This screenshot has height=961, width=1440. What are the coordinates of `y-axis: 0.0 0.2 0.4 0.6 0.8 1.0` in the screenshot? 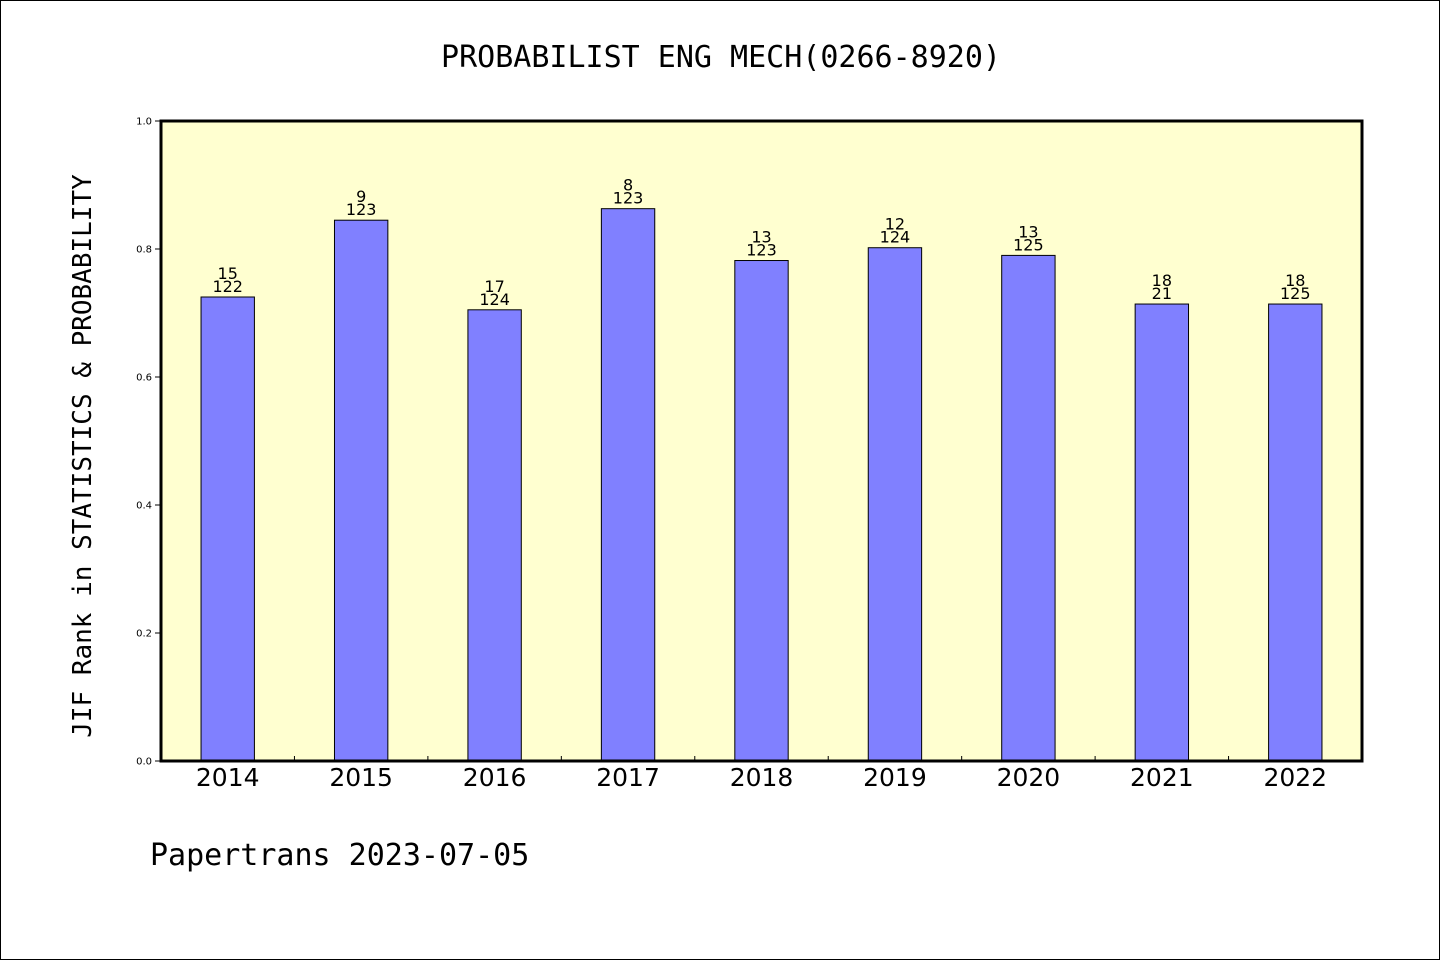 It's located at (148, 442).